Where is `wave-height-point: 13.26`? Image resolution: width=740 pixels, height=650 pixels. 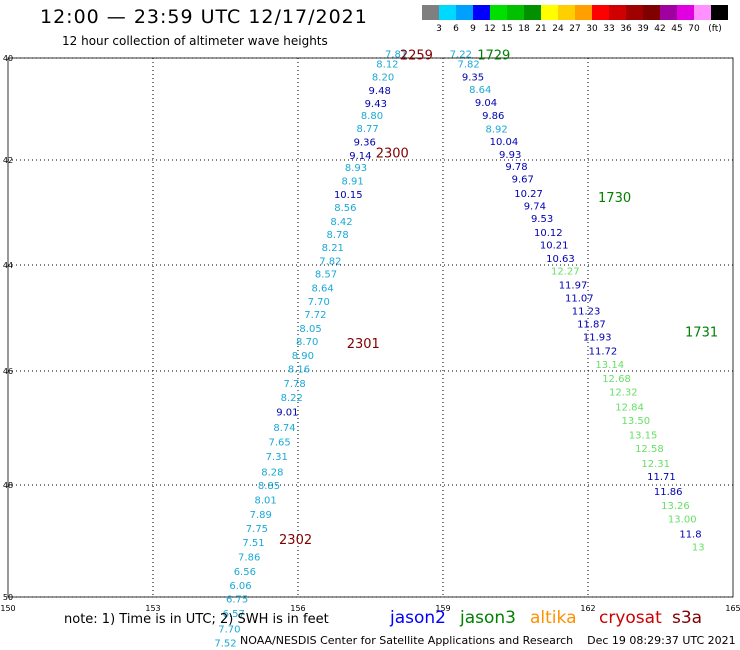 wave-height-point: 13.26 is located at coordinates (675, 506).